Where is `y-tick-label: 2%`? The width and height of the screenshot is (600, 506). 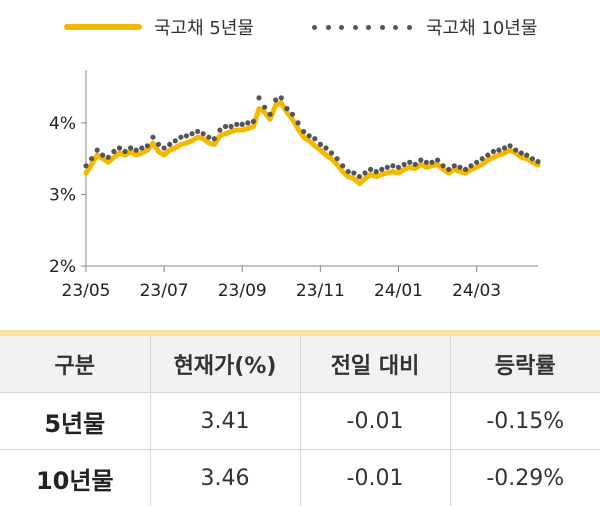
y-tick-label: 2% is located at coordinates (62, 267).